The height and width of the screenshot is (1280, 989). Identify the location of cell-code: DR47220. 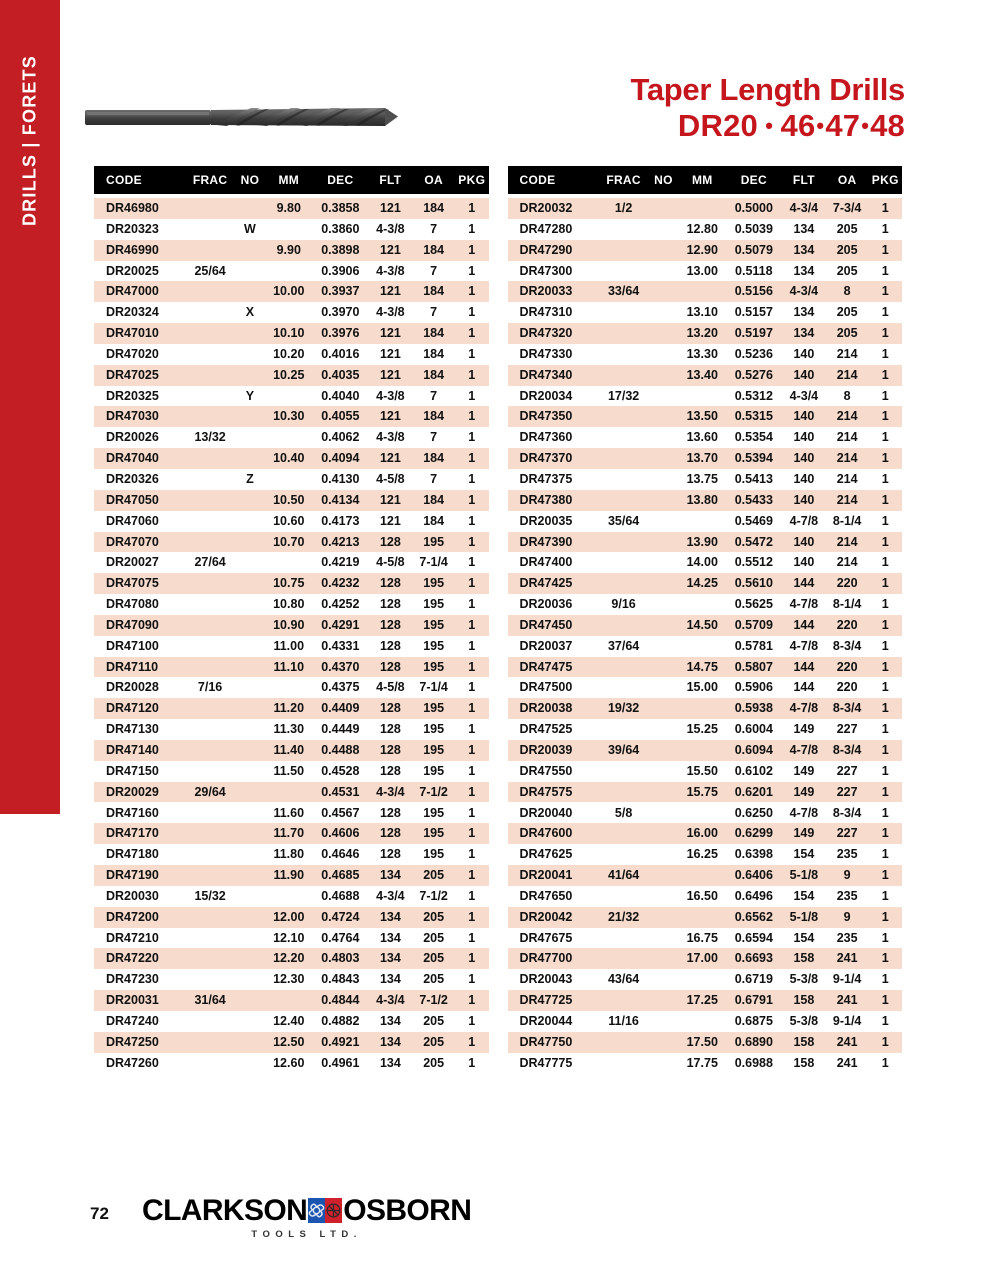
(140, 959).